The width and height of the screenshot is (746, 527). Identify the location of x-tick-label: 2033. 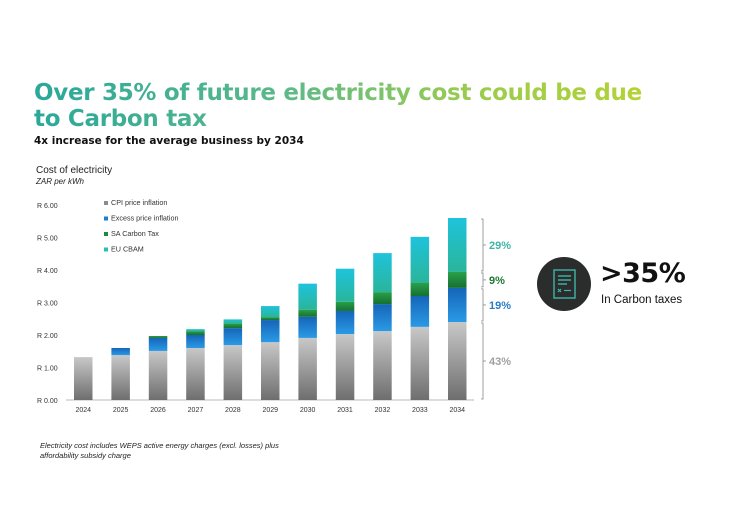
(420, 410).